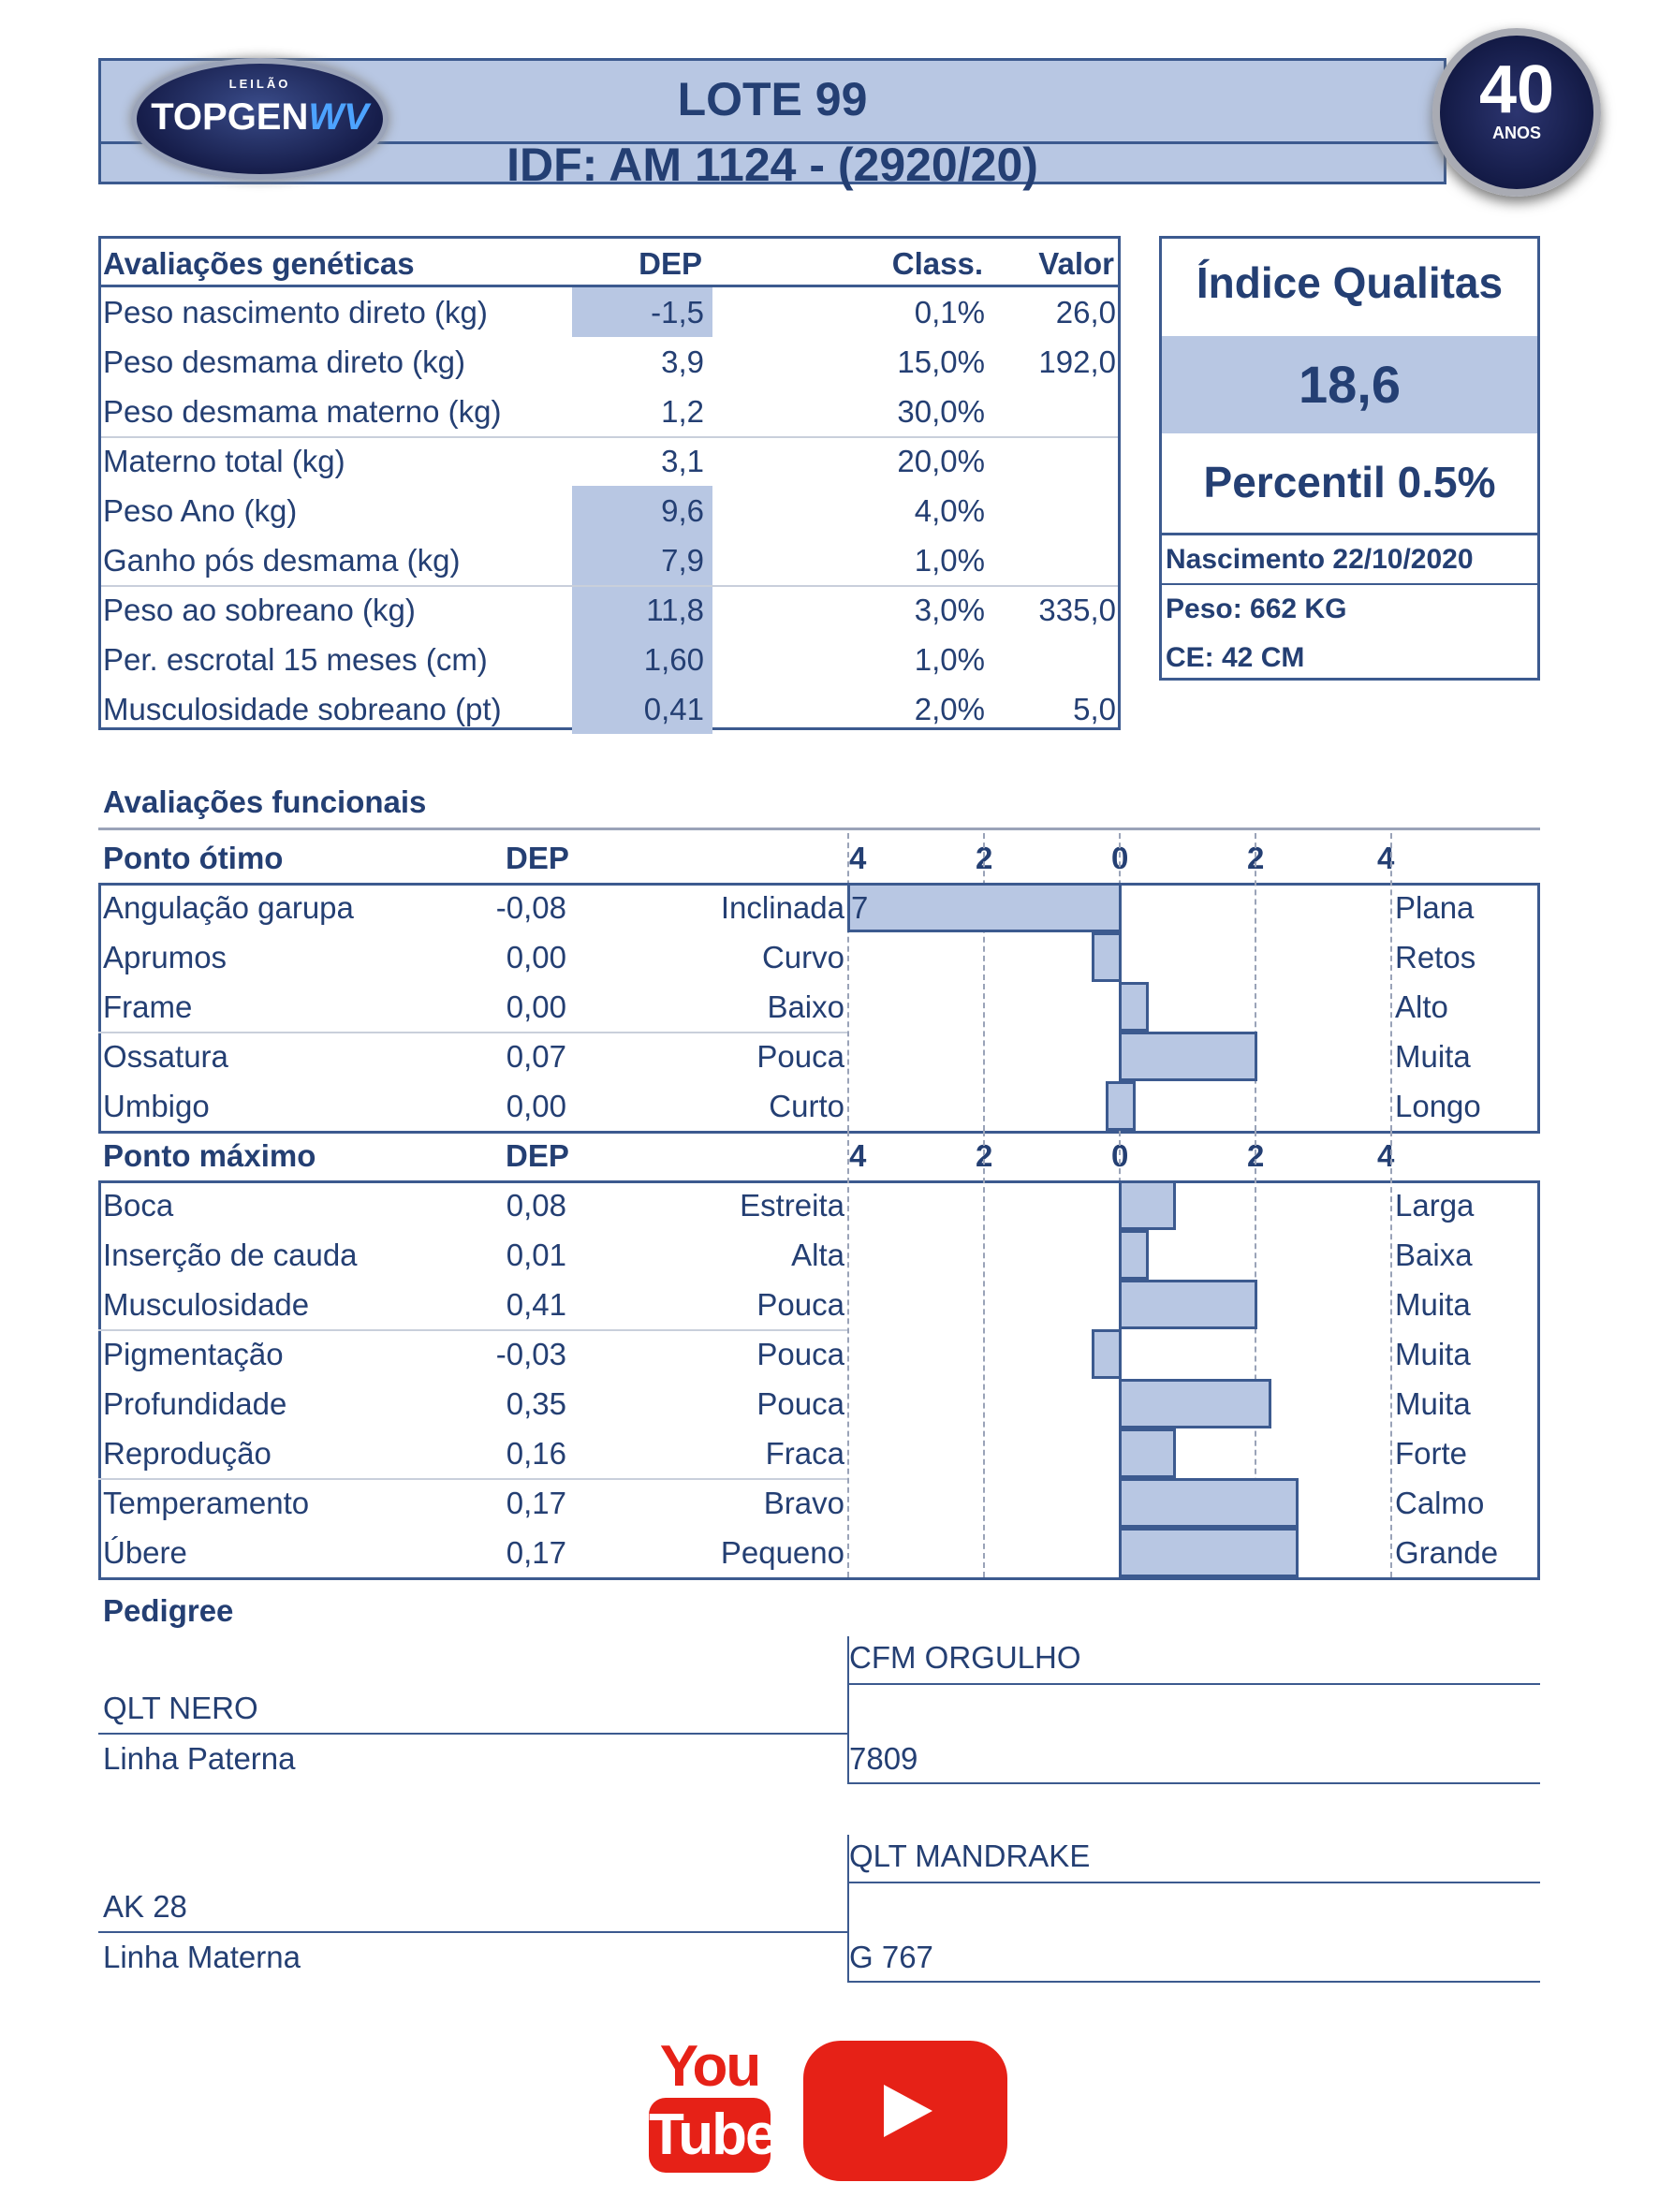  What do you see at coordinates (530, 907) in the screenshot?
I see `dep-value: -0,08` at bounding box center [530, 907].